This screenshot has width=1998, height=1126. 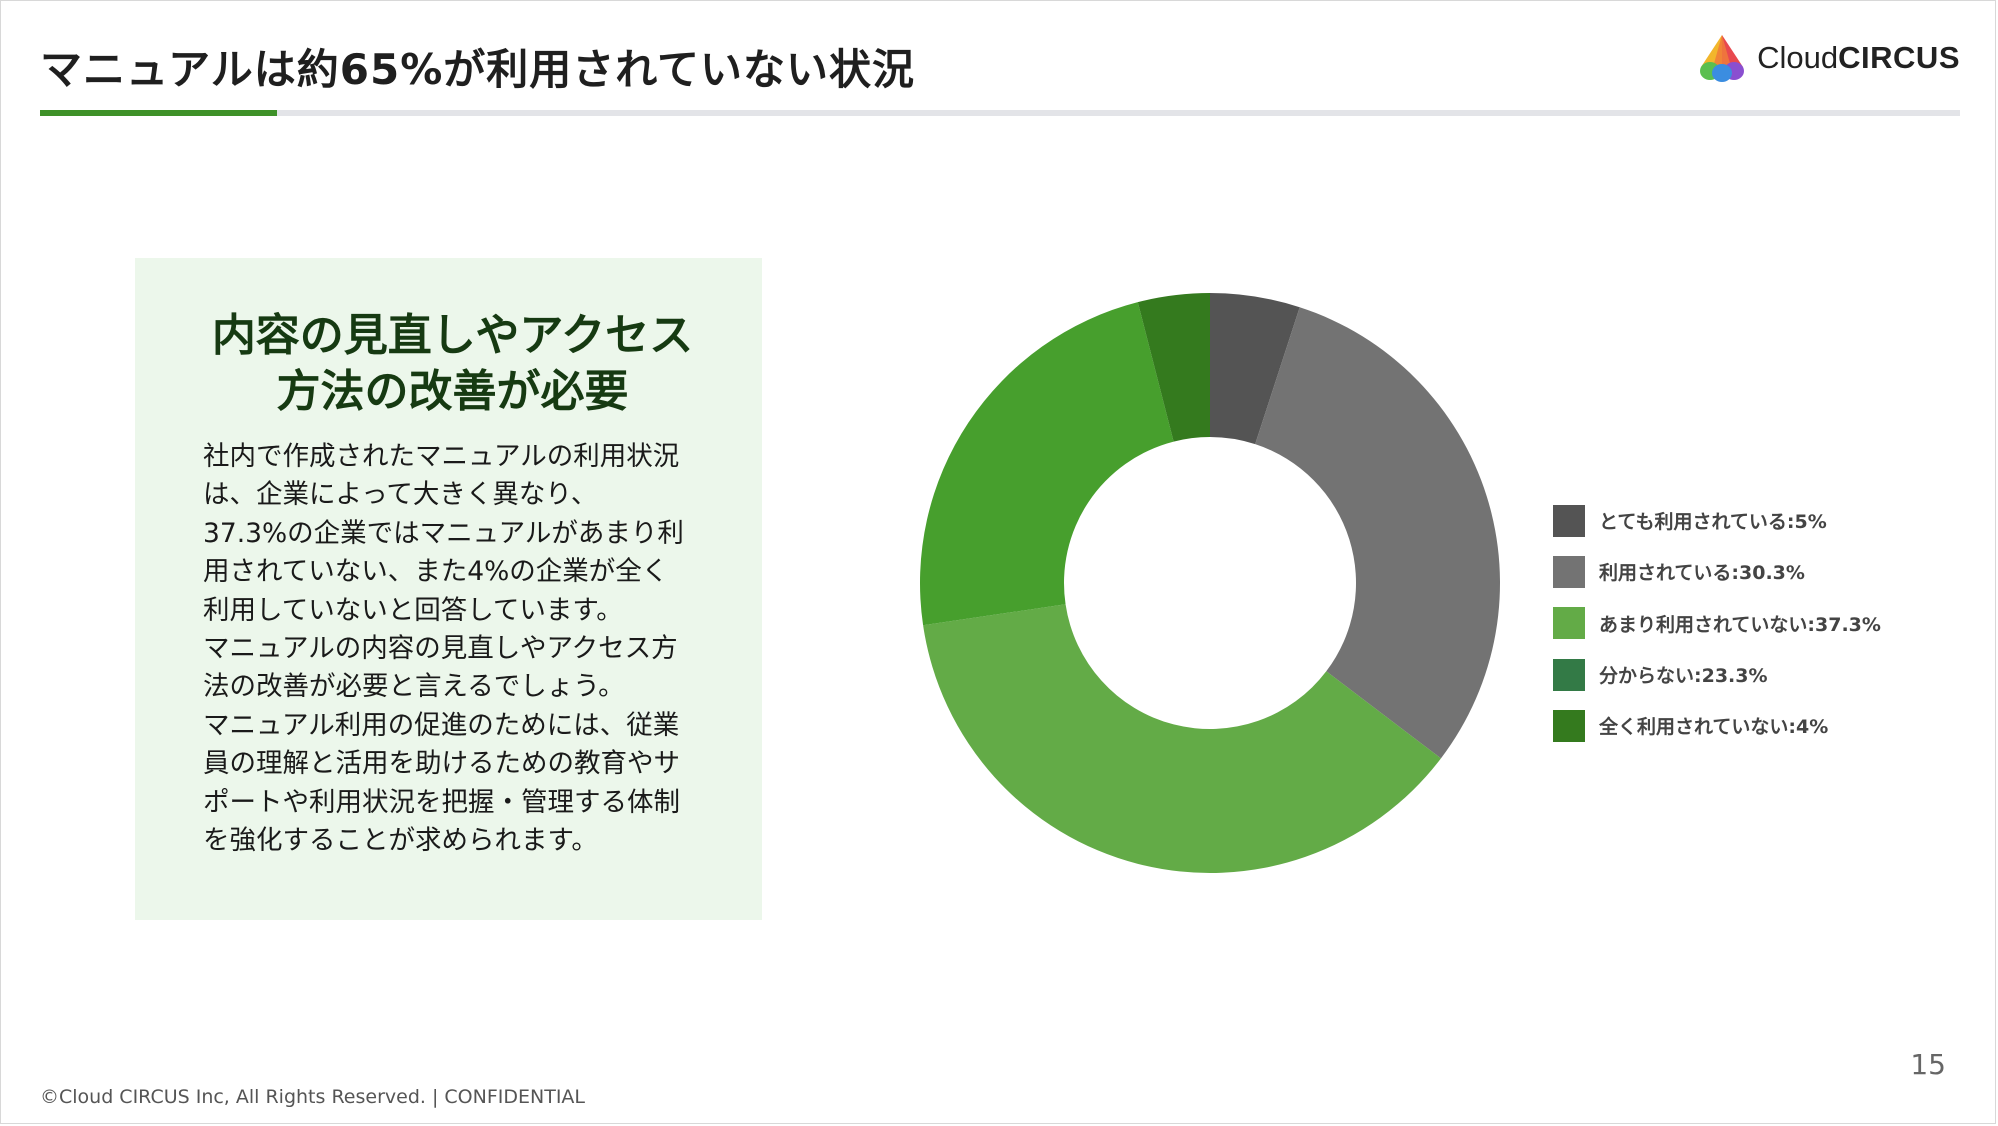 What do you see at coordinates (1722, 58) in the screenshot?
I see `cloud-circus-logo-icon` at bounding box center [1722, 58].